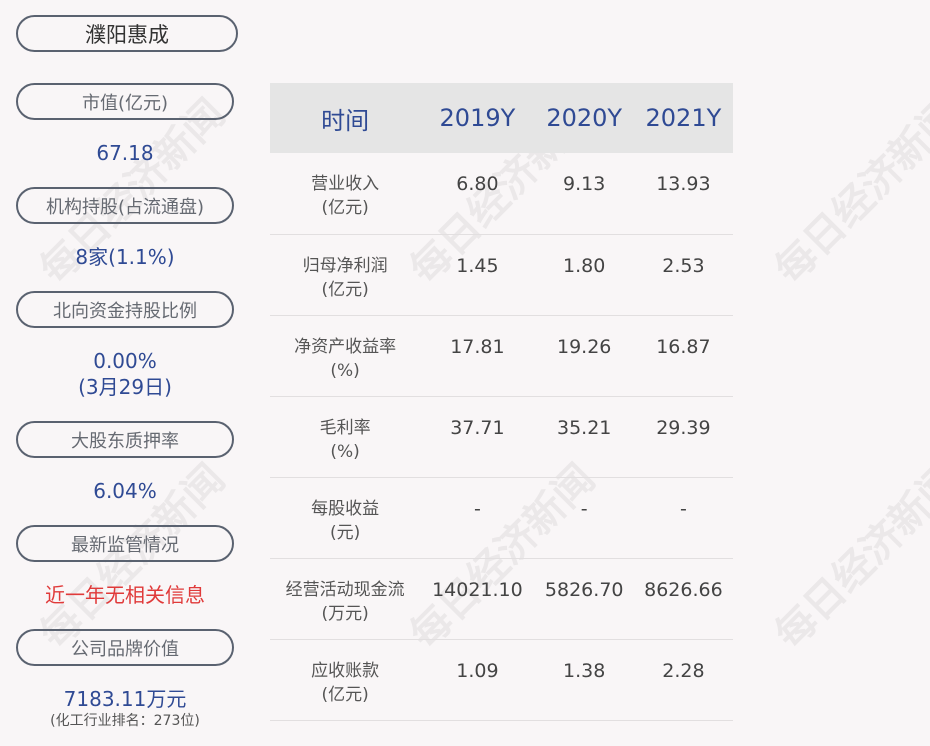 This screenshot has height=746, width=930. What do you see at coordinates (683, 437) in the screenshot?
I see `cell-value: 29.39` at bounding box center [683, 437].